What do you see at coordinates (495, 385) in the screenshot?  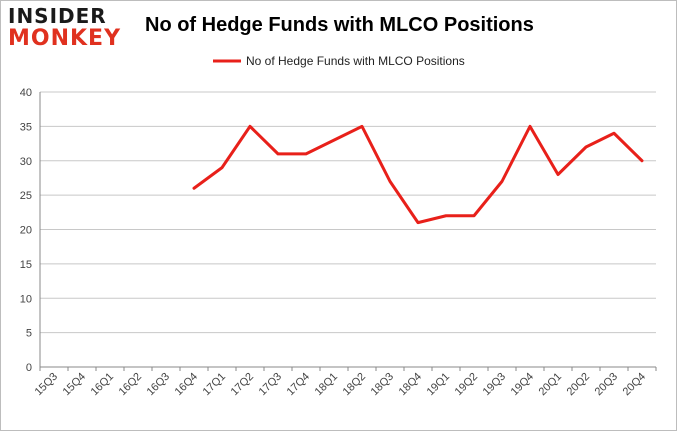 I see `x-tick-label: 19Q3` at bounding box center [495, 385].